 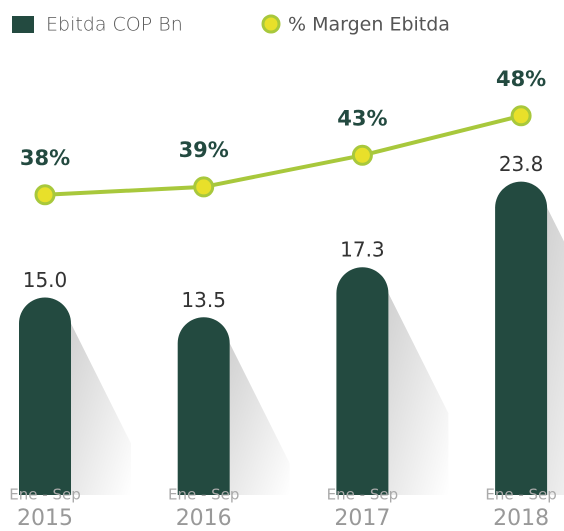 I want to click on bar-value-label: 13.5, so click(x=203, y=300).